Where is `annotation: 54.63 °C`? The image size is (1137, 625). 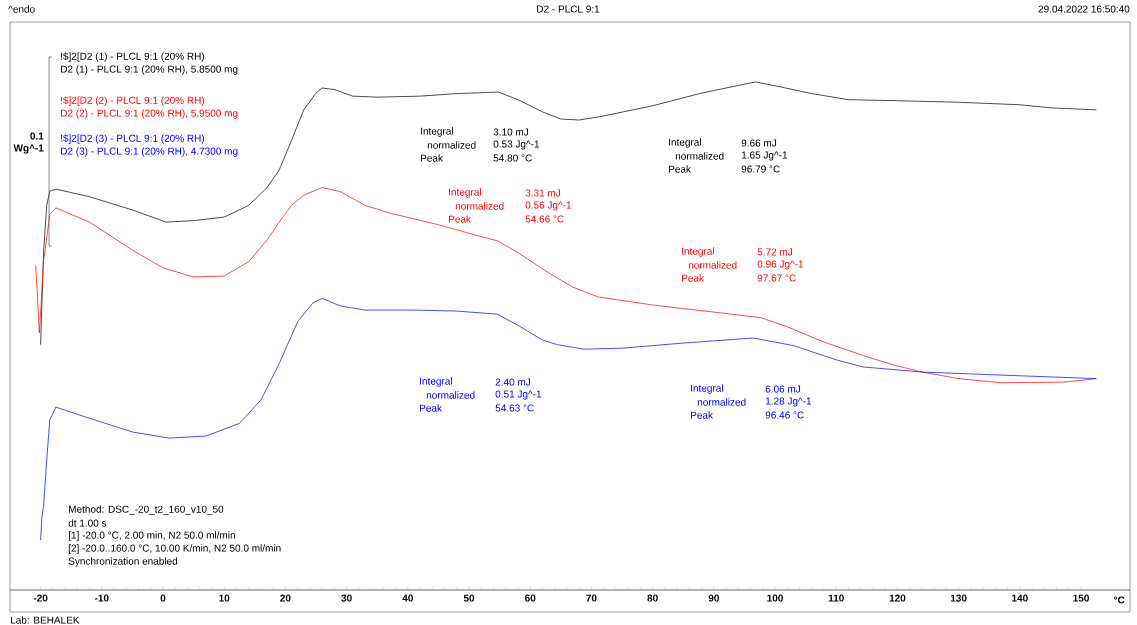 annotation: 54.63 °C is located at coordinates (514, 408).